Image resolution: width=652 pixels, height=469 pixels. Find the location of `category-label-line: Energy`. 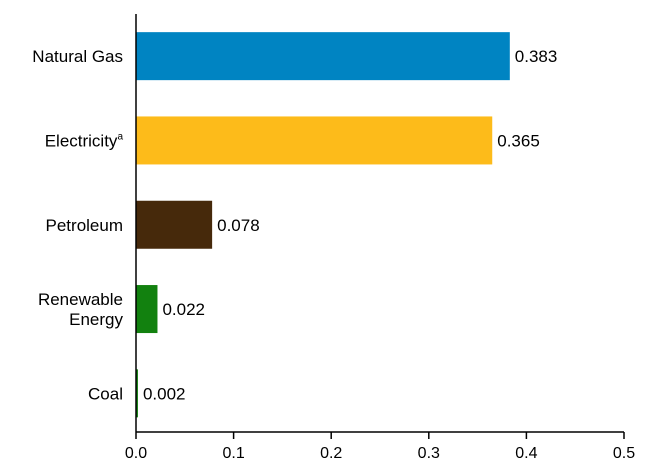

category-label-line: Energy is located at coordinates (96, 319).